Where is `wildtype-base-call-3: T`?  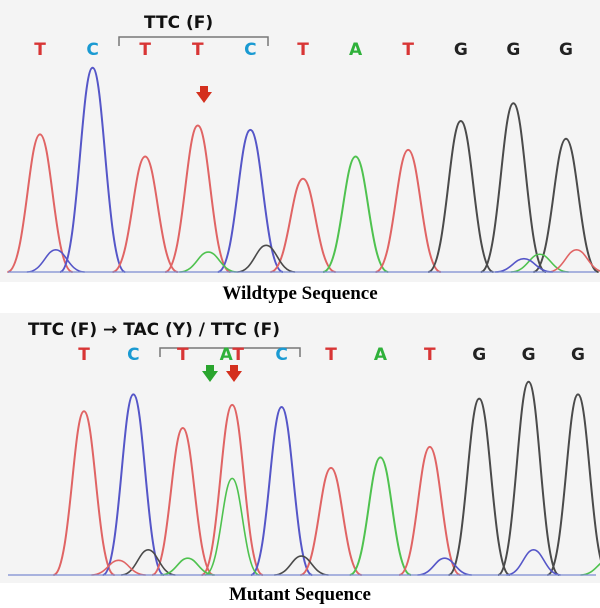
wildtype-base-call-3: T is located at coordinates (198, 50).